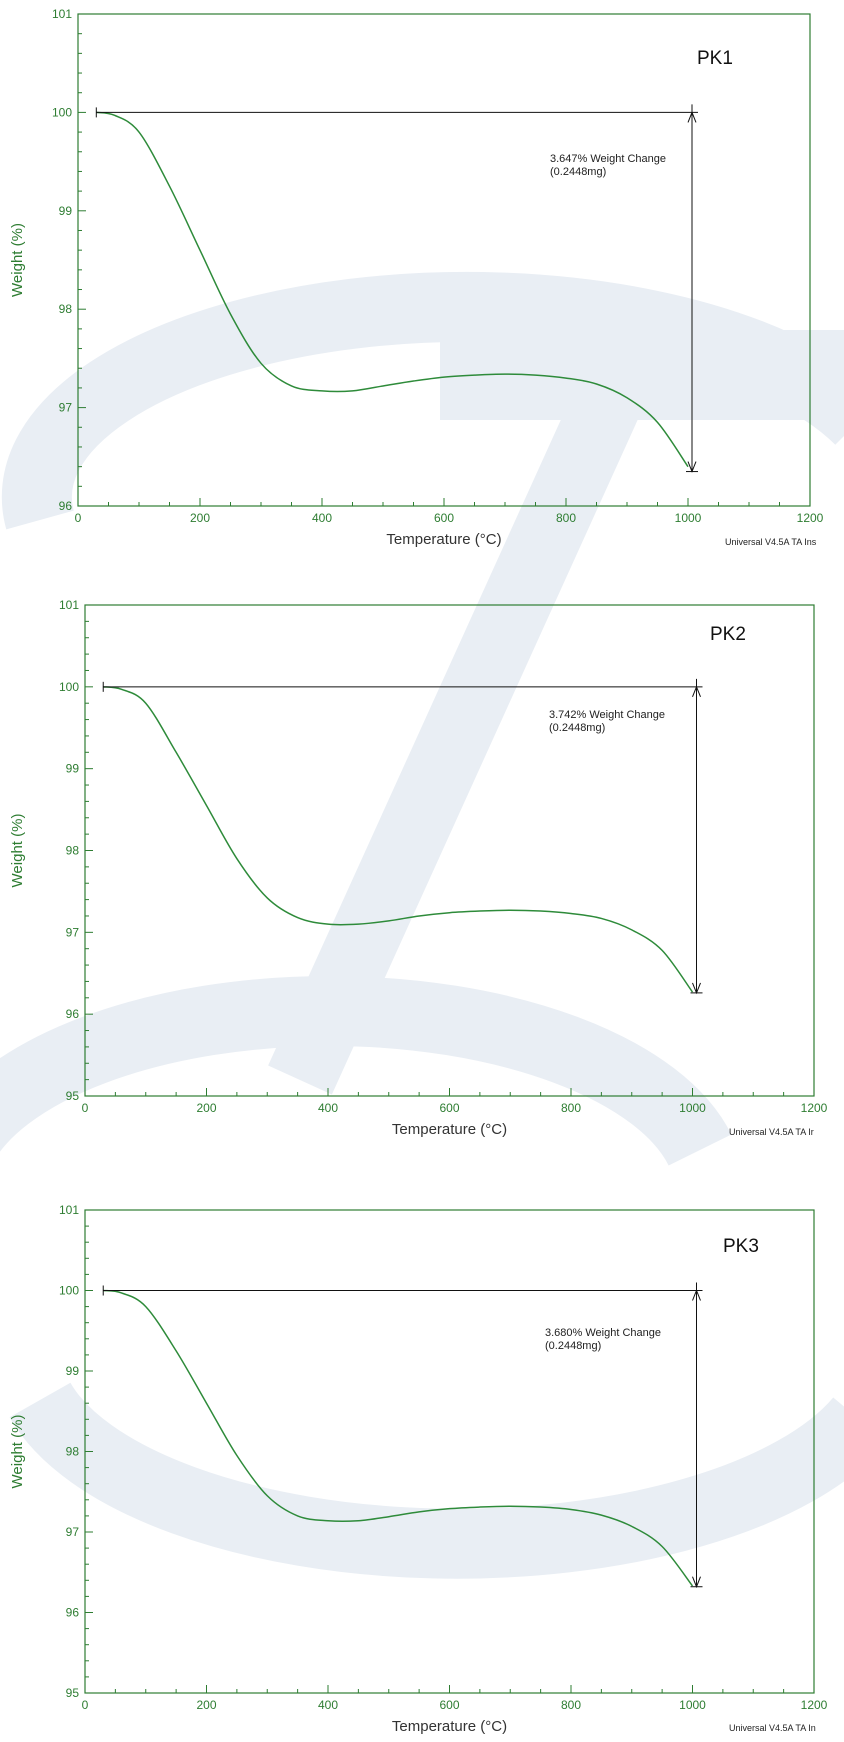  Describe the element at coordinates (642, 375) in the screenshot. I see `watermark-bar` at that location.